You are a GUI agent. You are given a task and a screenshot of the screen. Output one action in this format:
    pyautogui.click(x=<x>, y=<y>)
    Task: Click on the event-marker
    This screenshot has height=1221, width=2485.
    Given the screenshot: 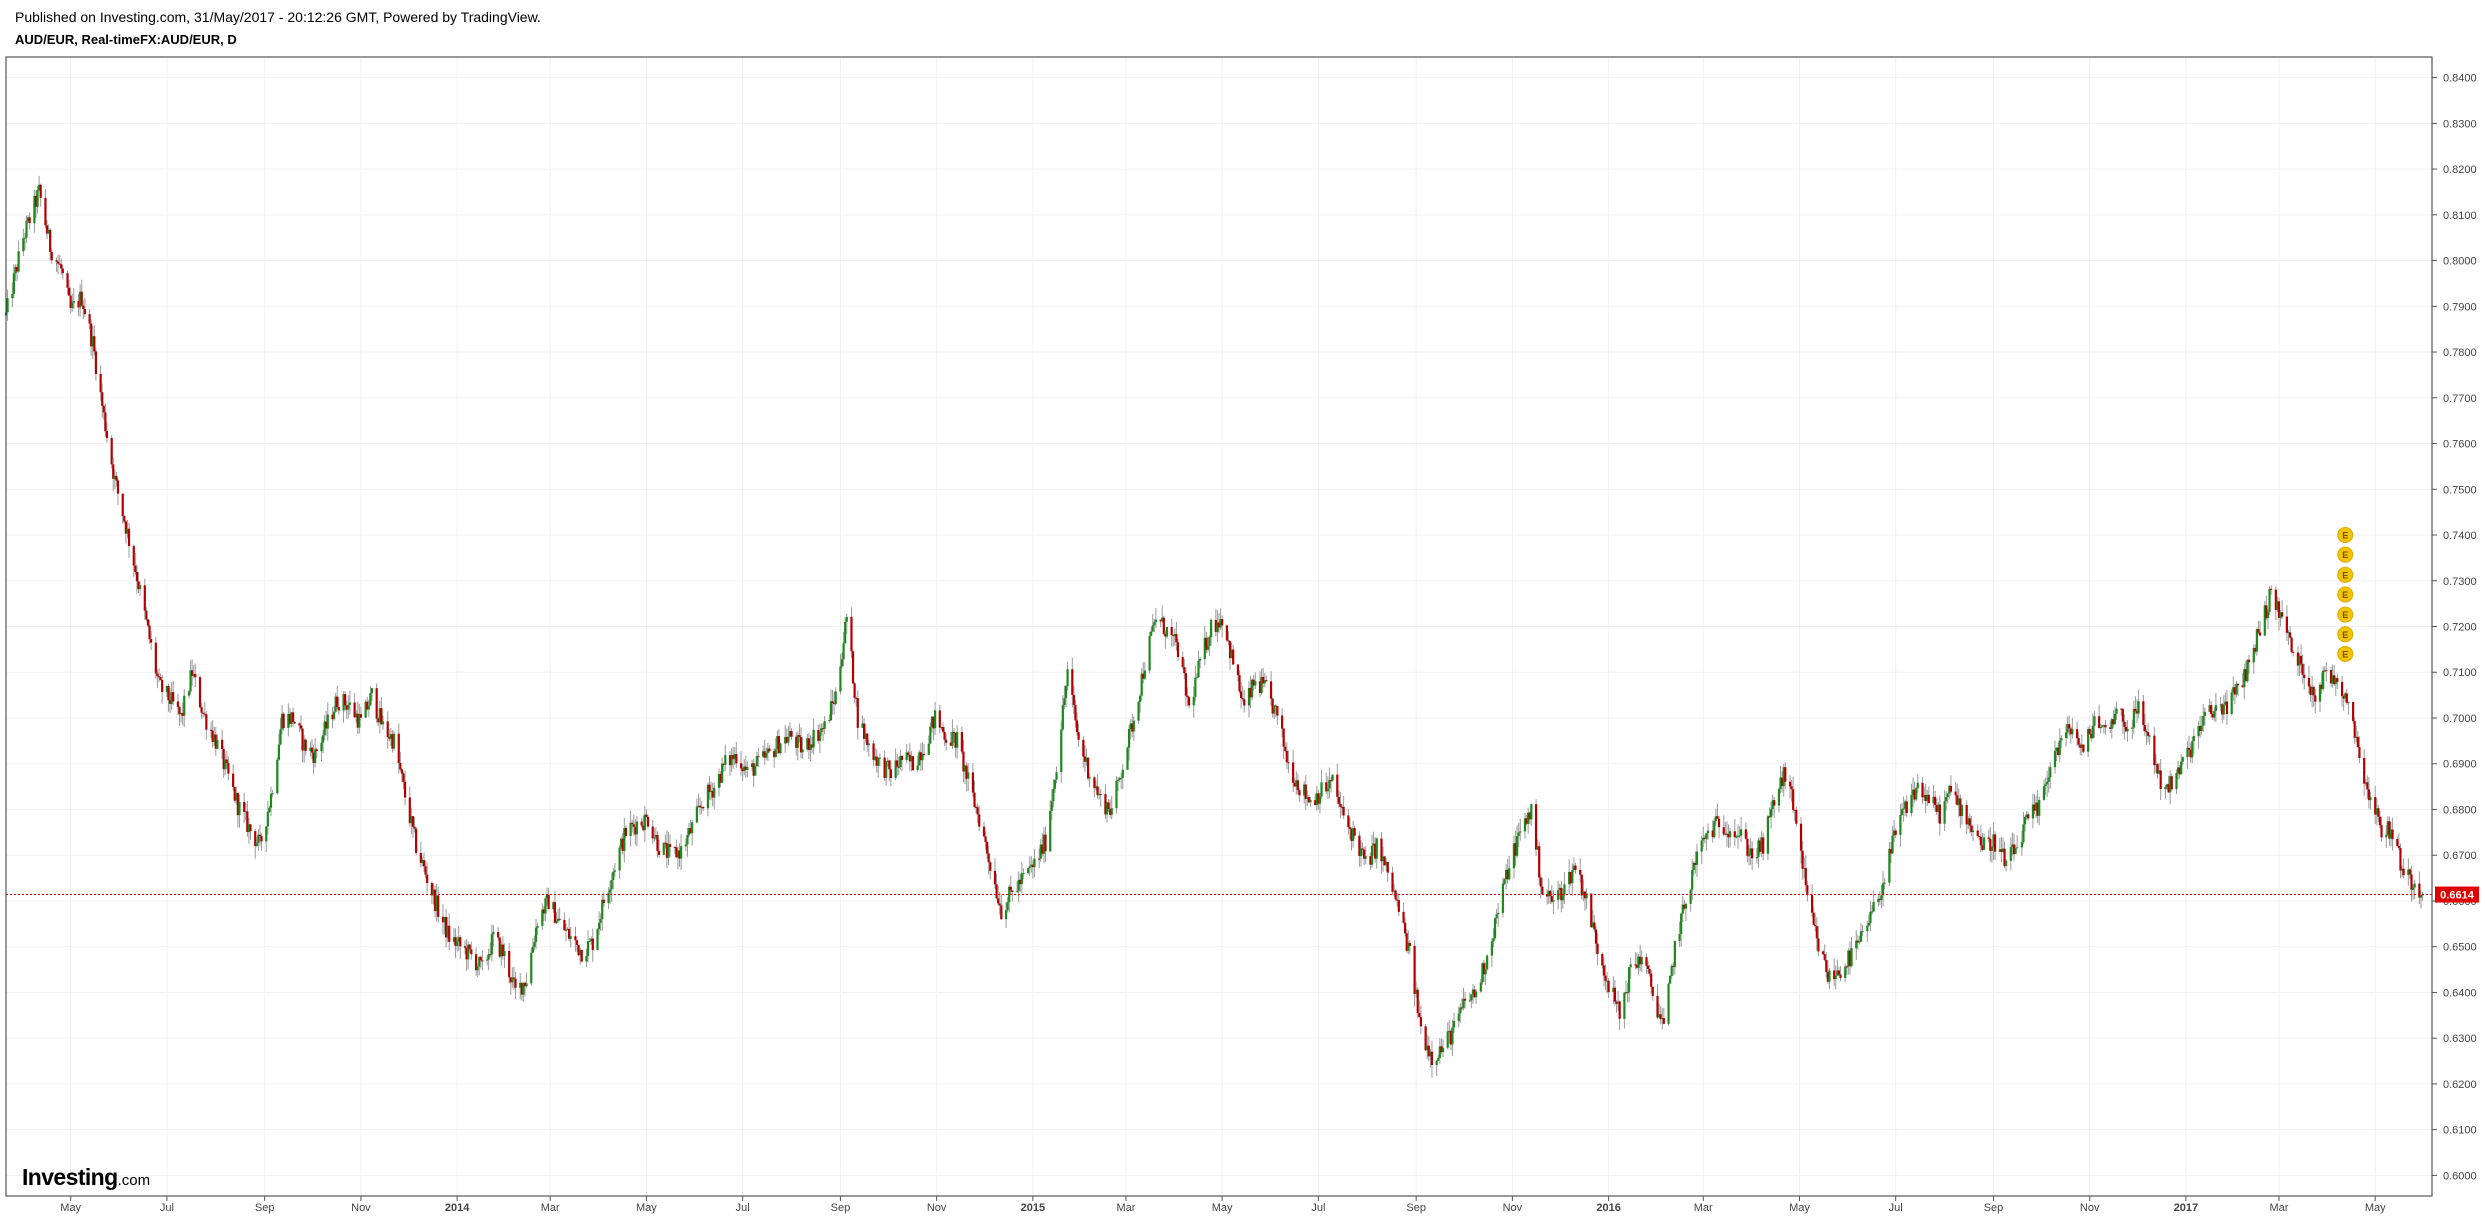 What is the action you would take?
    pyautogui.click(x=2345, y=554)
    